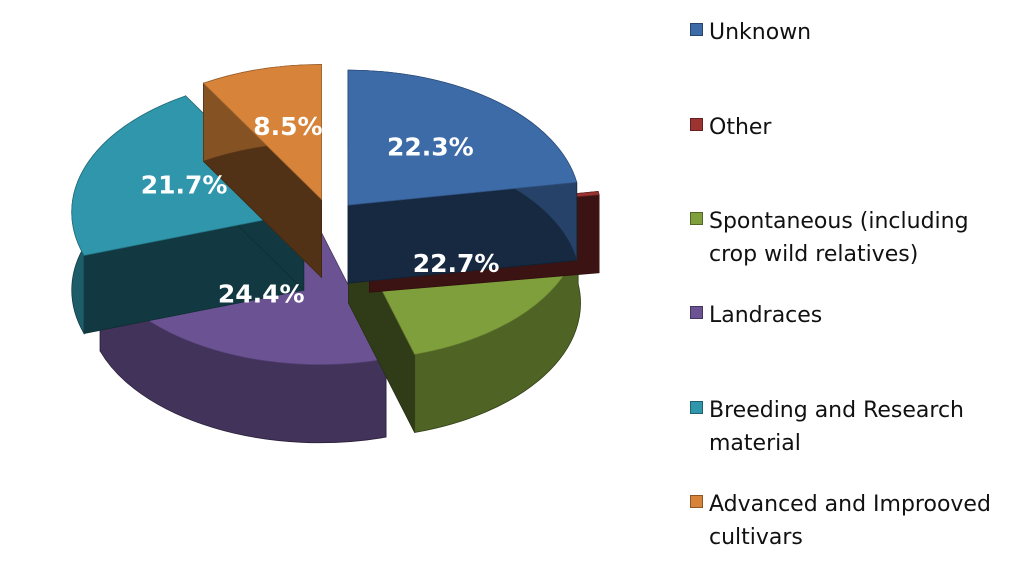 This screenshot has width=1024, height=576. I want to click on legend-label: Unknown, so click(760, 32).